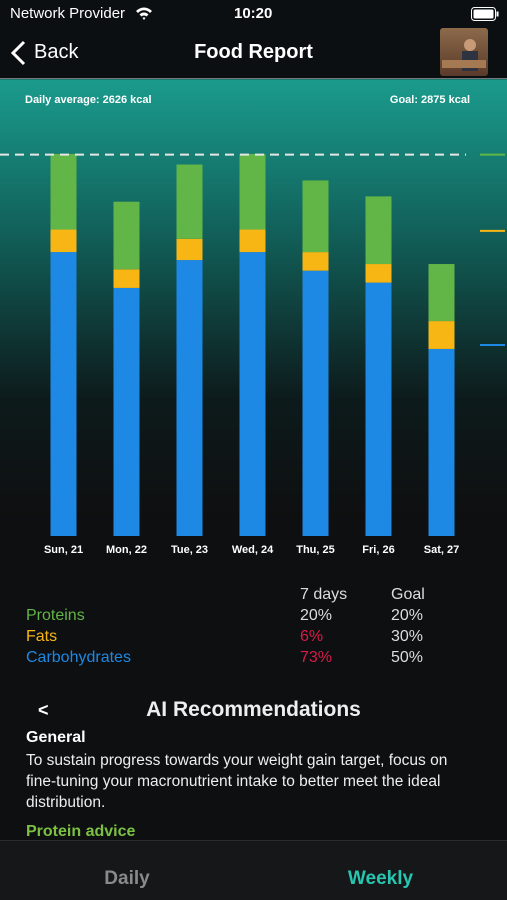 This screenshot has height=900, width=507. What do you see at coordinates (485, 14) in the screenshot?
I see `battery-icon` at bounding box center [485, 14].